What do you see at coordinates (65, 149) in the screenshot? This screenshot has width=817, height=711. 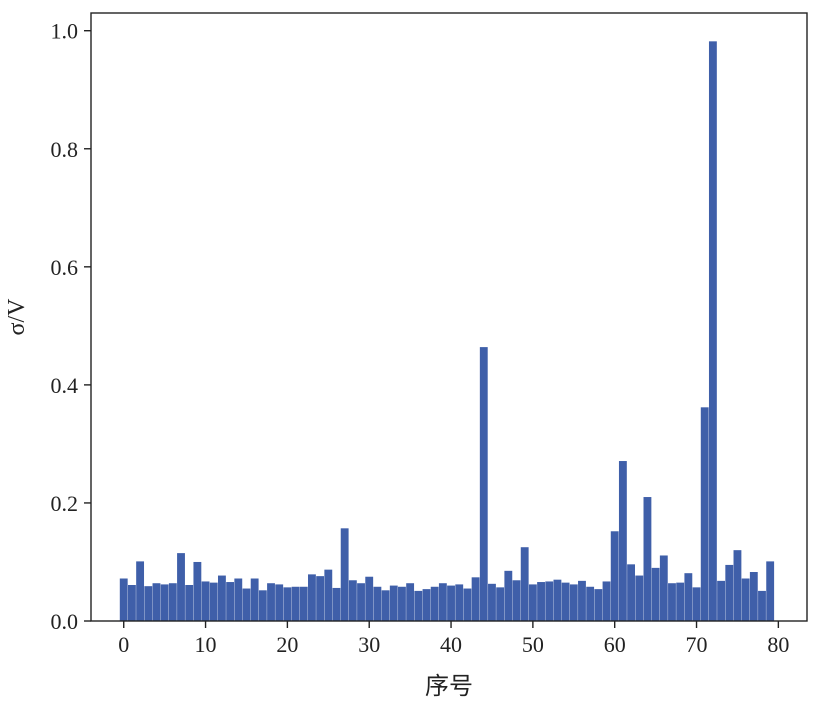 I see `y-tick-label-0.8: 0.8` at bounding box center [65, 149].